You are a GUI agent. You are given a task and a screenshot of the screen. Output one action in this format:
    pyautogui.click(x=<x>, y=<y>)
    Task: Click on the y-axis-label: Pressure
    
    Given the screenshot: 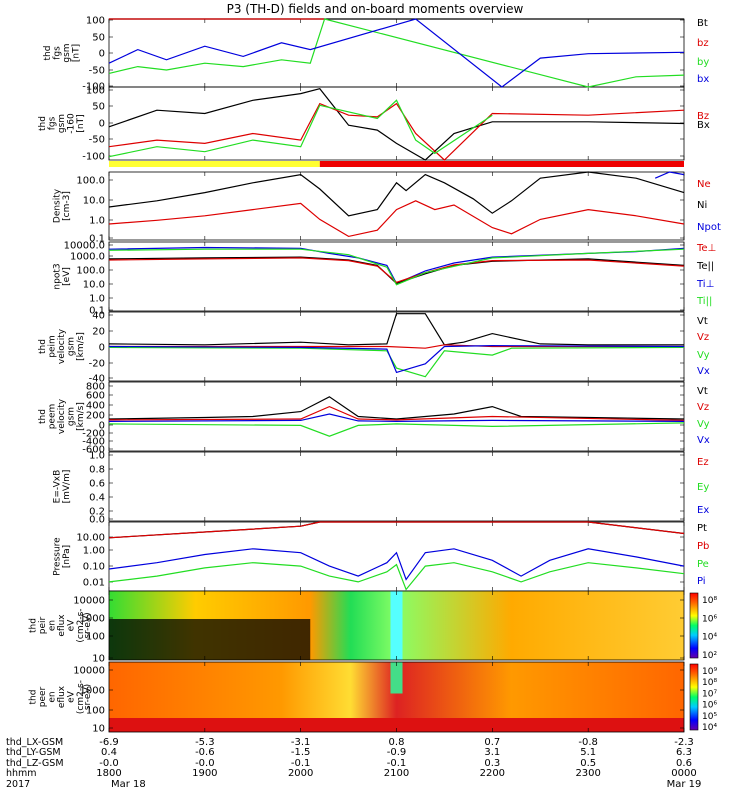 What is the action you would take?
    pyautogui.click(x=57, y=556)
    